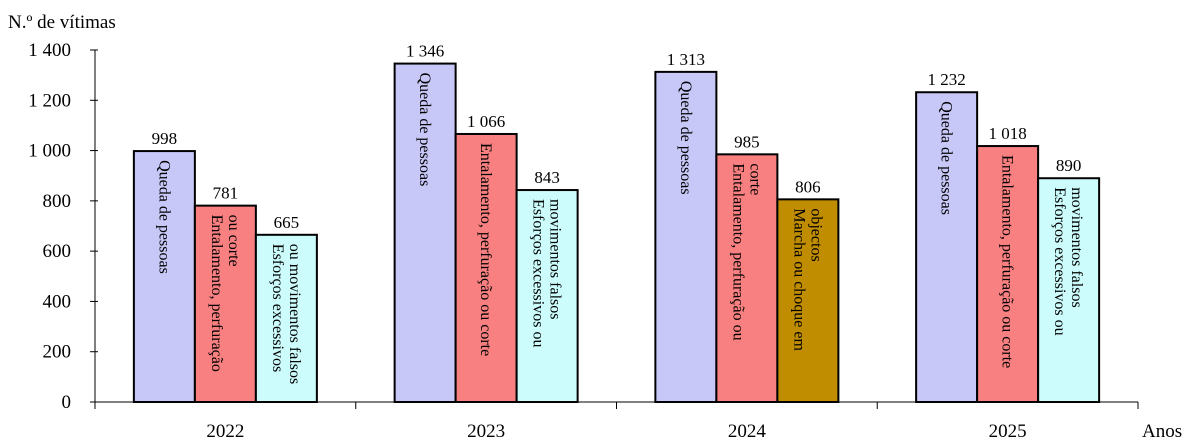 This screenshot has height=443, width=1198. Describe the element at coordinates (1008, 431) in the screenshot. I see `x-tick-label: 2025` at that location.